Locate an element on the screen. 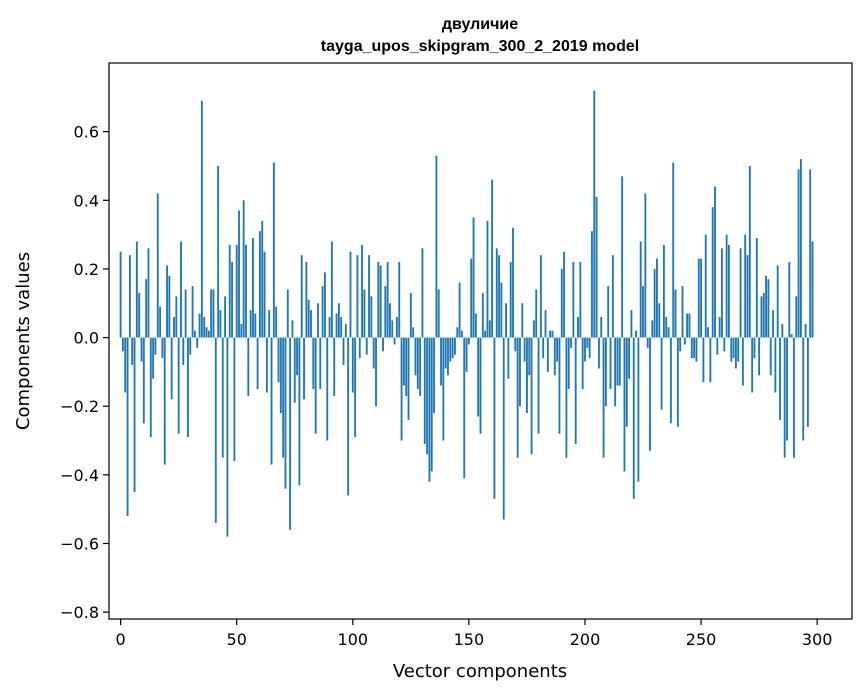 The width and height of the screenshot is (867, 696). x-tick-label: 150 is located at coordinates (469, 639).